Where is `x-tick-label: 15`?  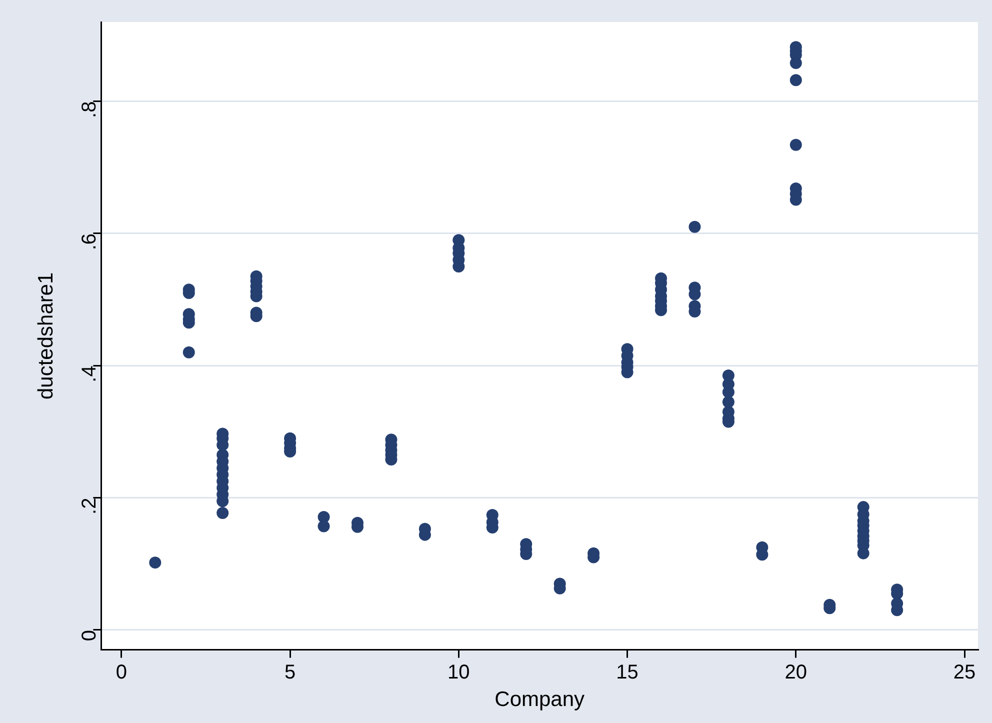 x-tick-label: 15 is located at coordinates (627, 672).